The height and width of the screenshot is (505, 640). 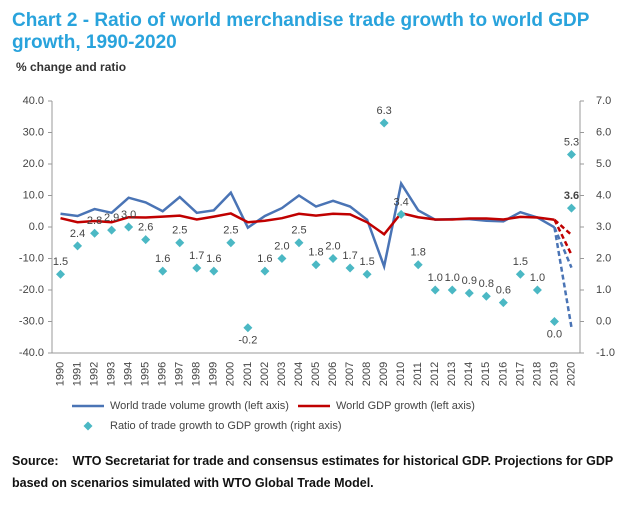 What do you see at coordinates (36, 227) in the screenshot?
I see `y-tick-label: 0.0` at bounding box center [36, 227].